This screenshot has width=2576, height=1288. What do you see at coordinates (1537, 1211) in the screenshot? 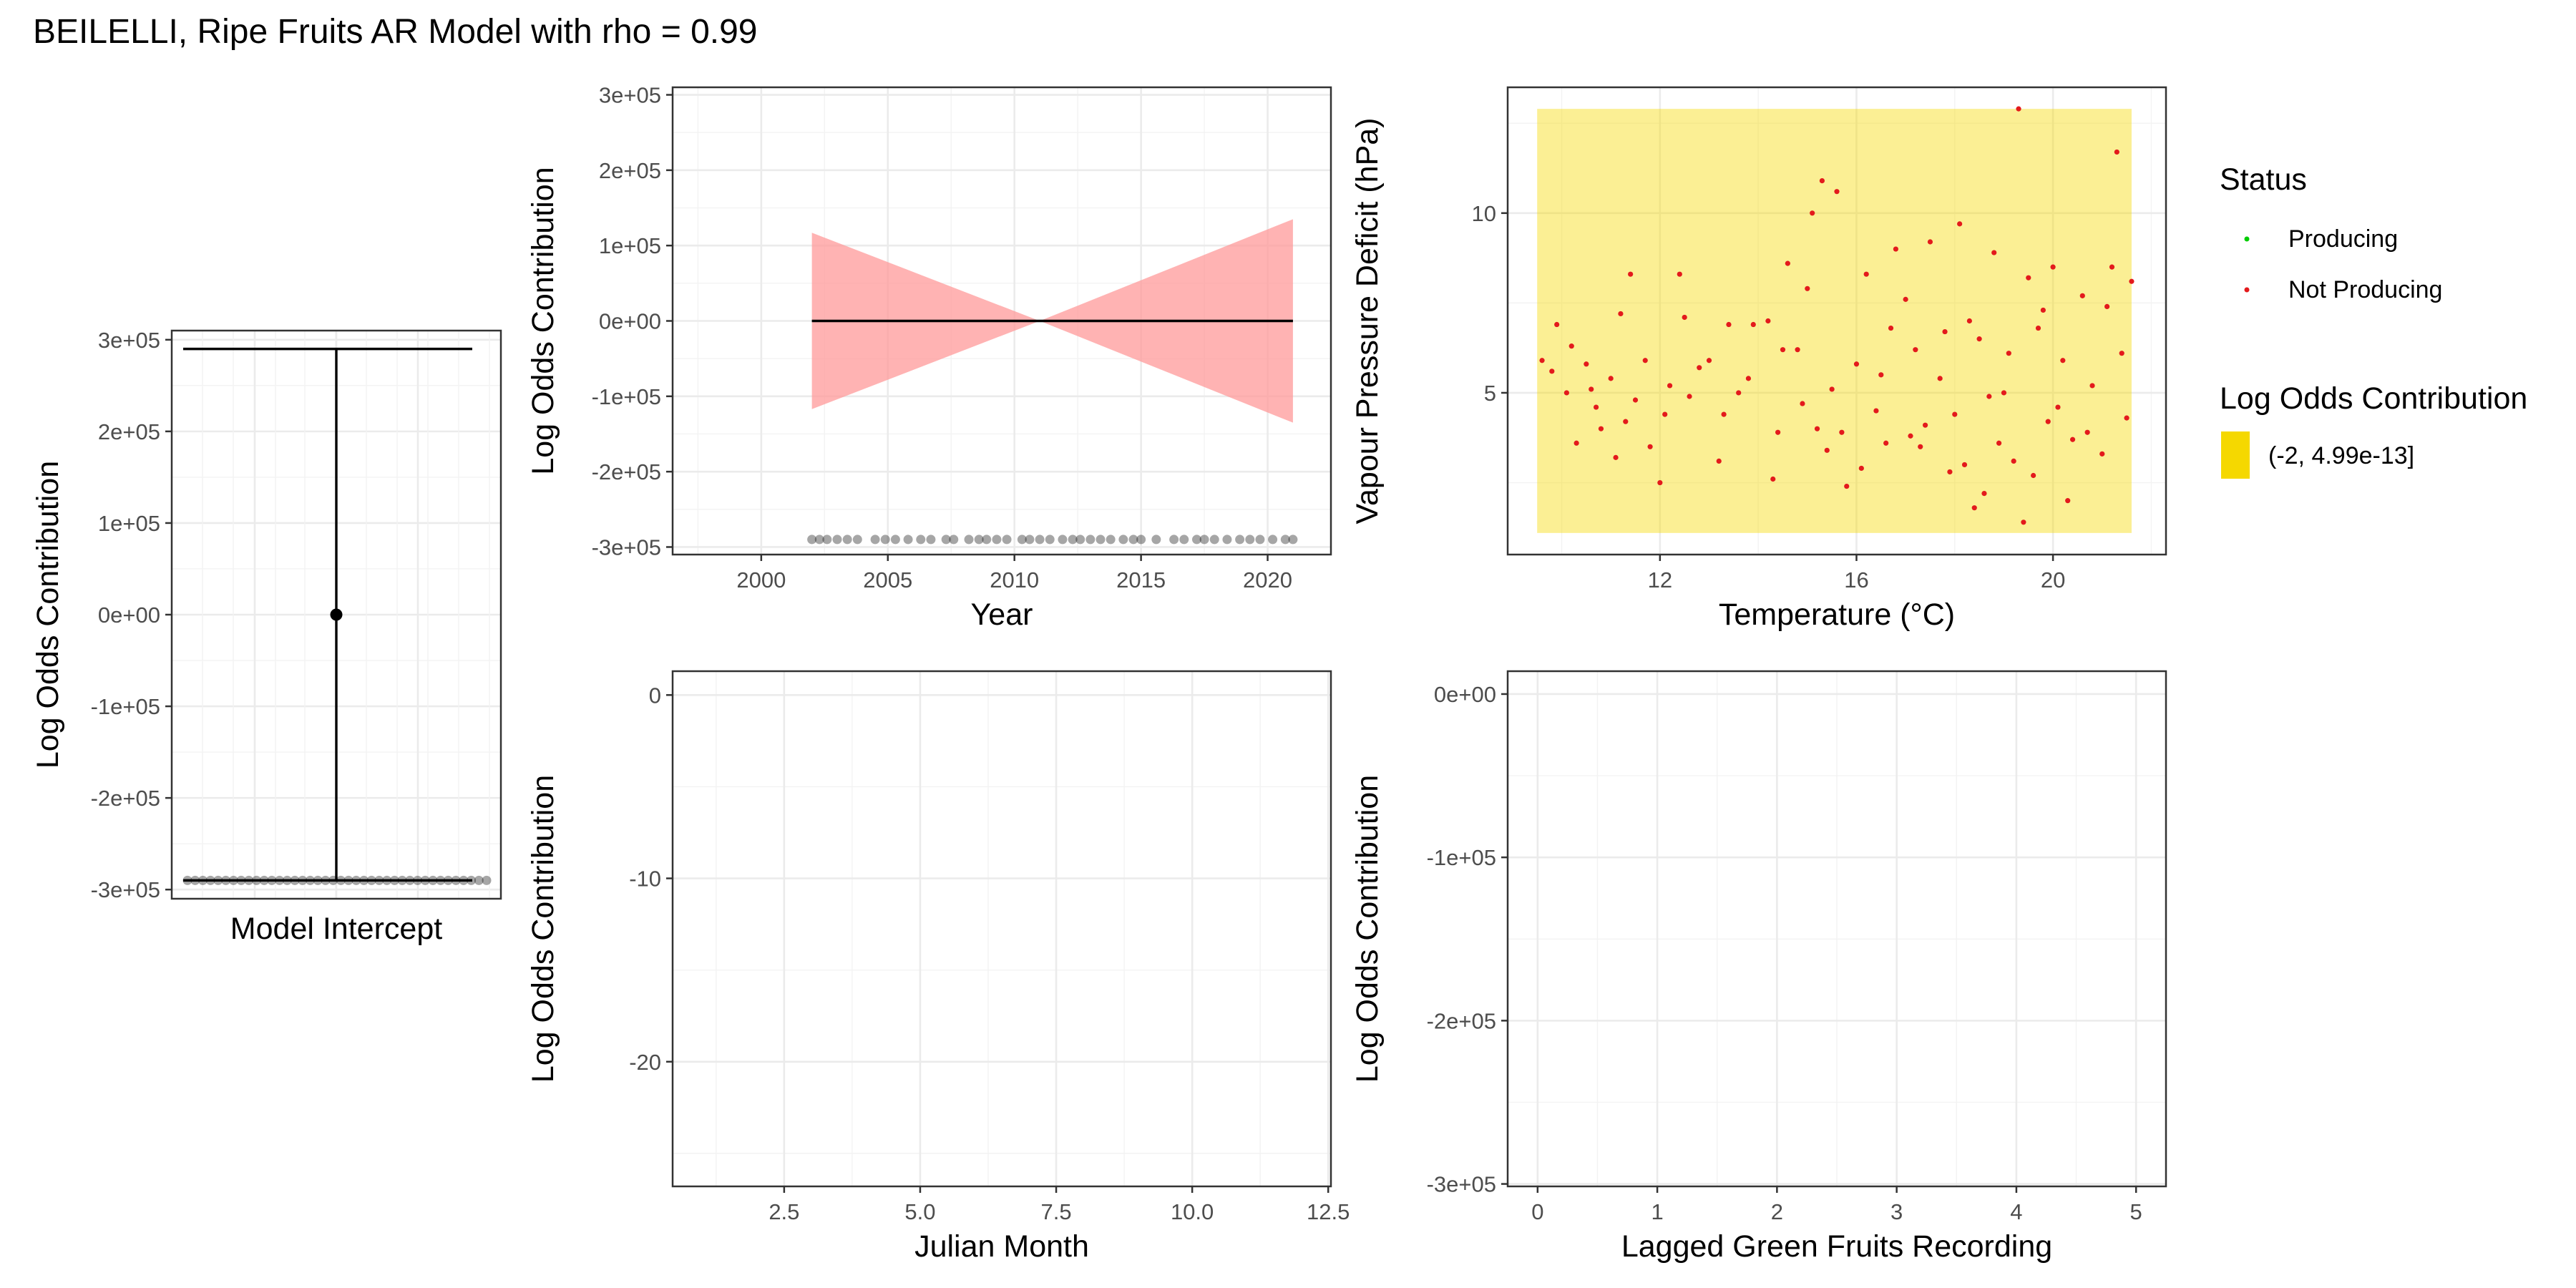
I see `x-tick-label: 0` at bounding box center [1537, 1211].